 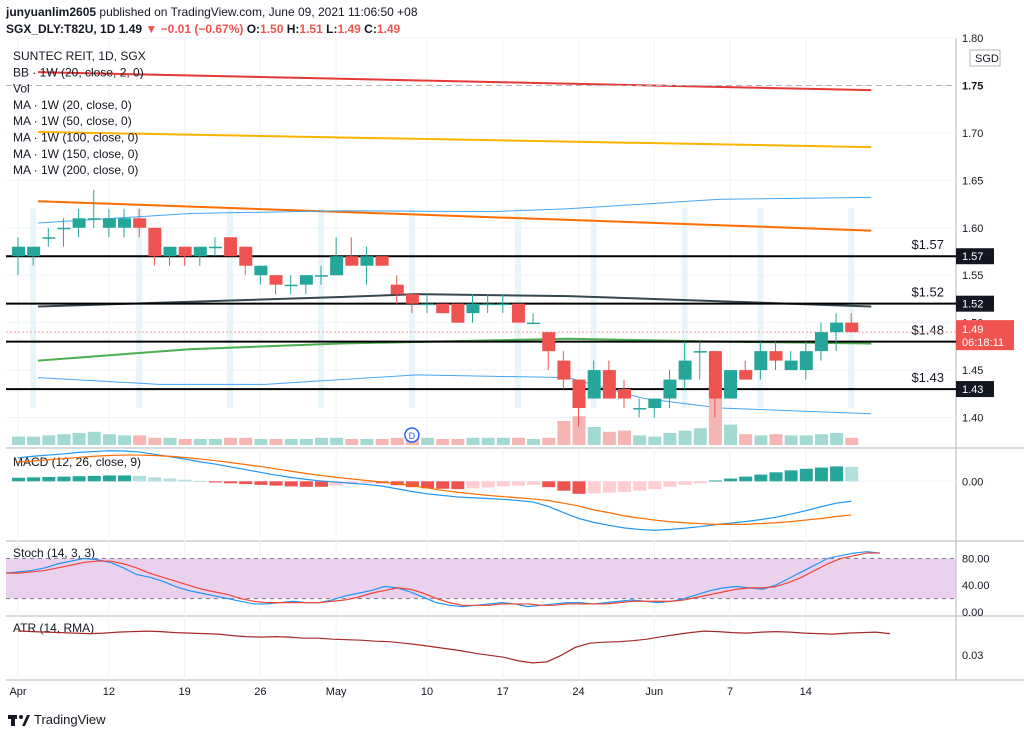 I want to click on change-value: ▼ −0.01 (−0.67%), so click(x=194, y=29).